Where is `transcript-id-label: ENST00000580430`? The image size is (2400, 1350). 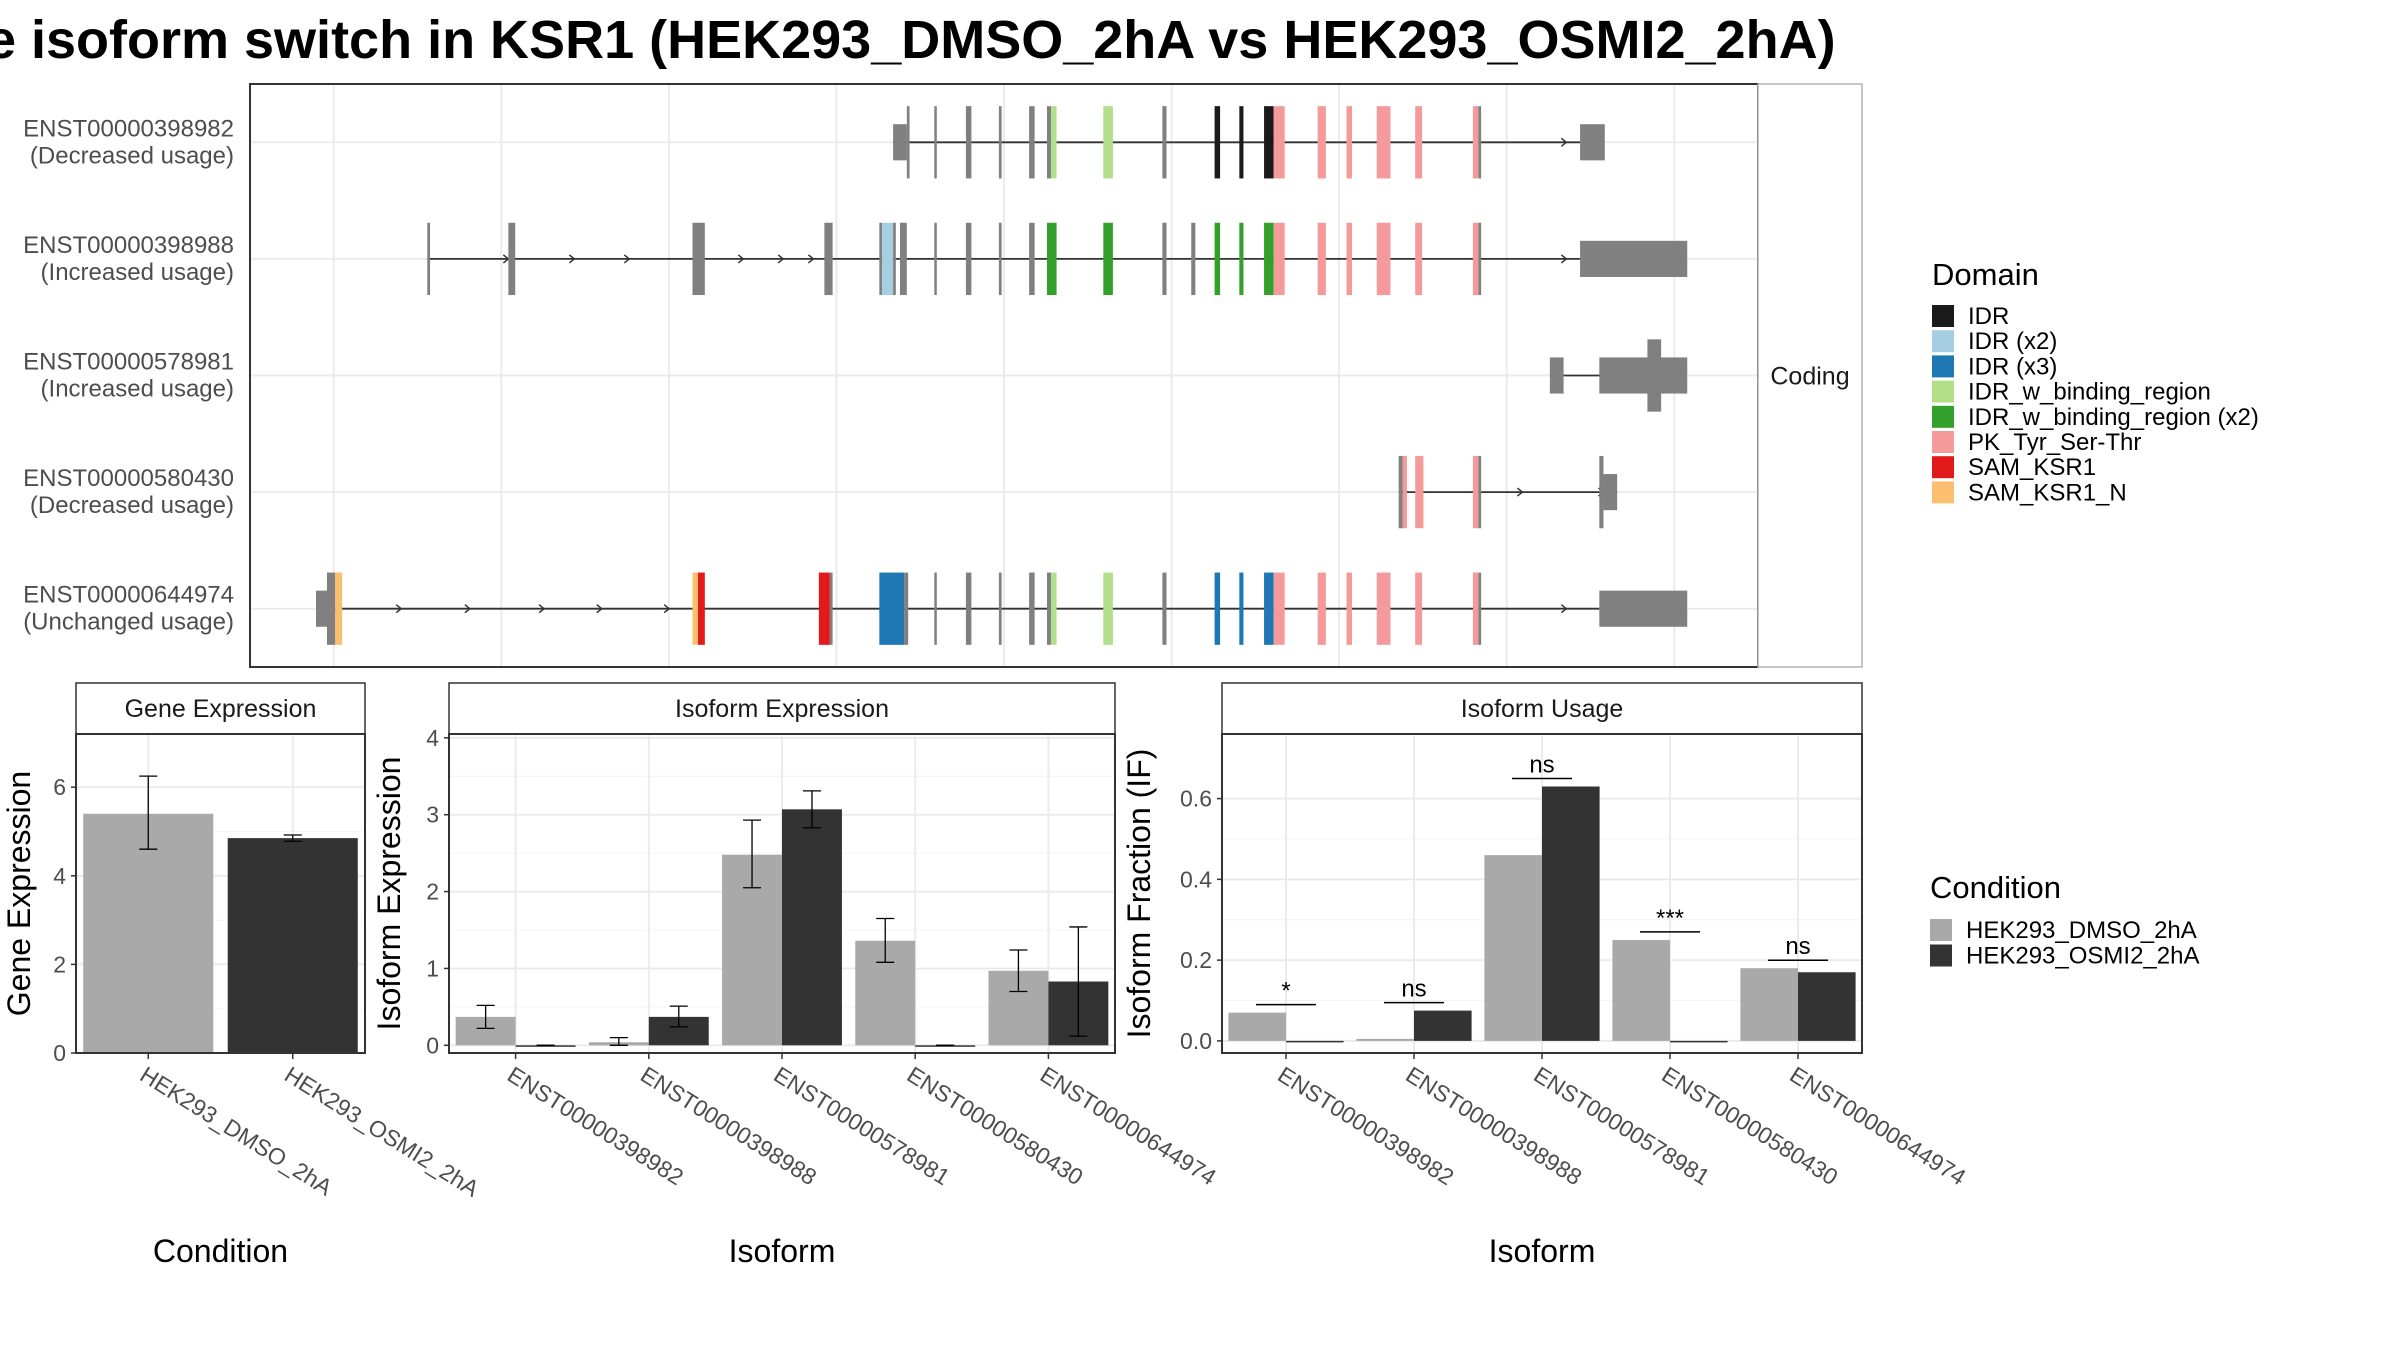
transcript-id-label: ENST00000580430 is located at coordinates (128, 478).